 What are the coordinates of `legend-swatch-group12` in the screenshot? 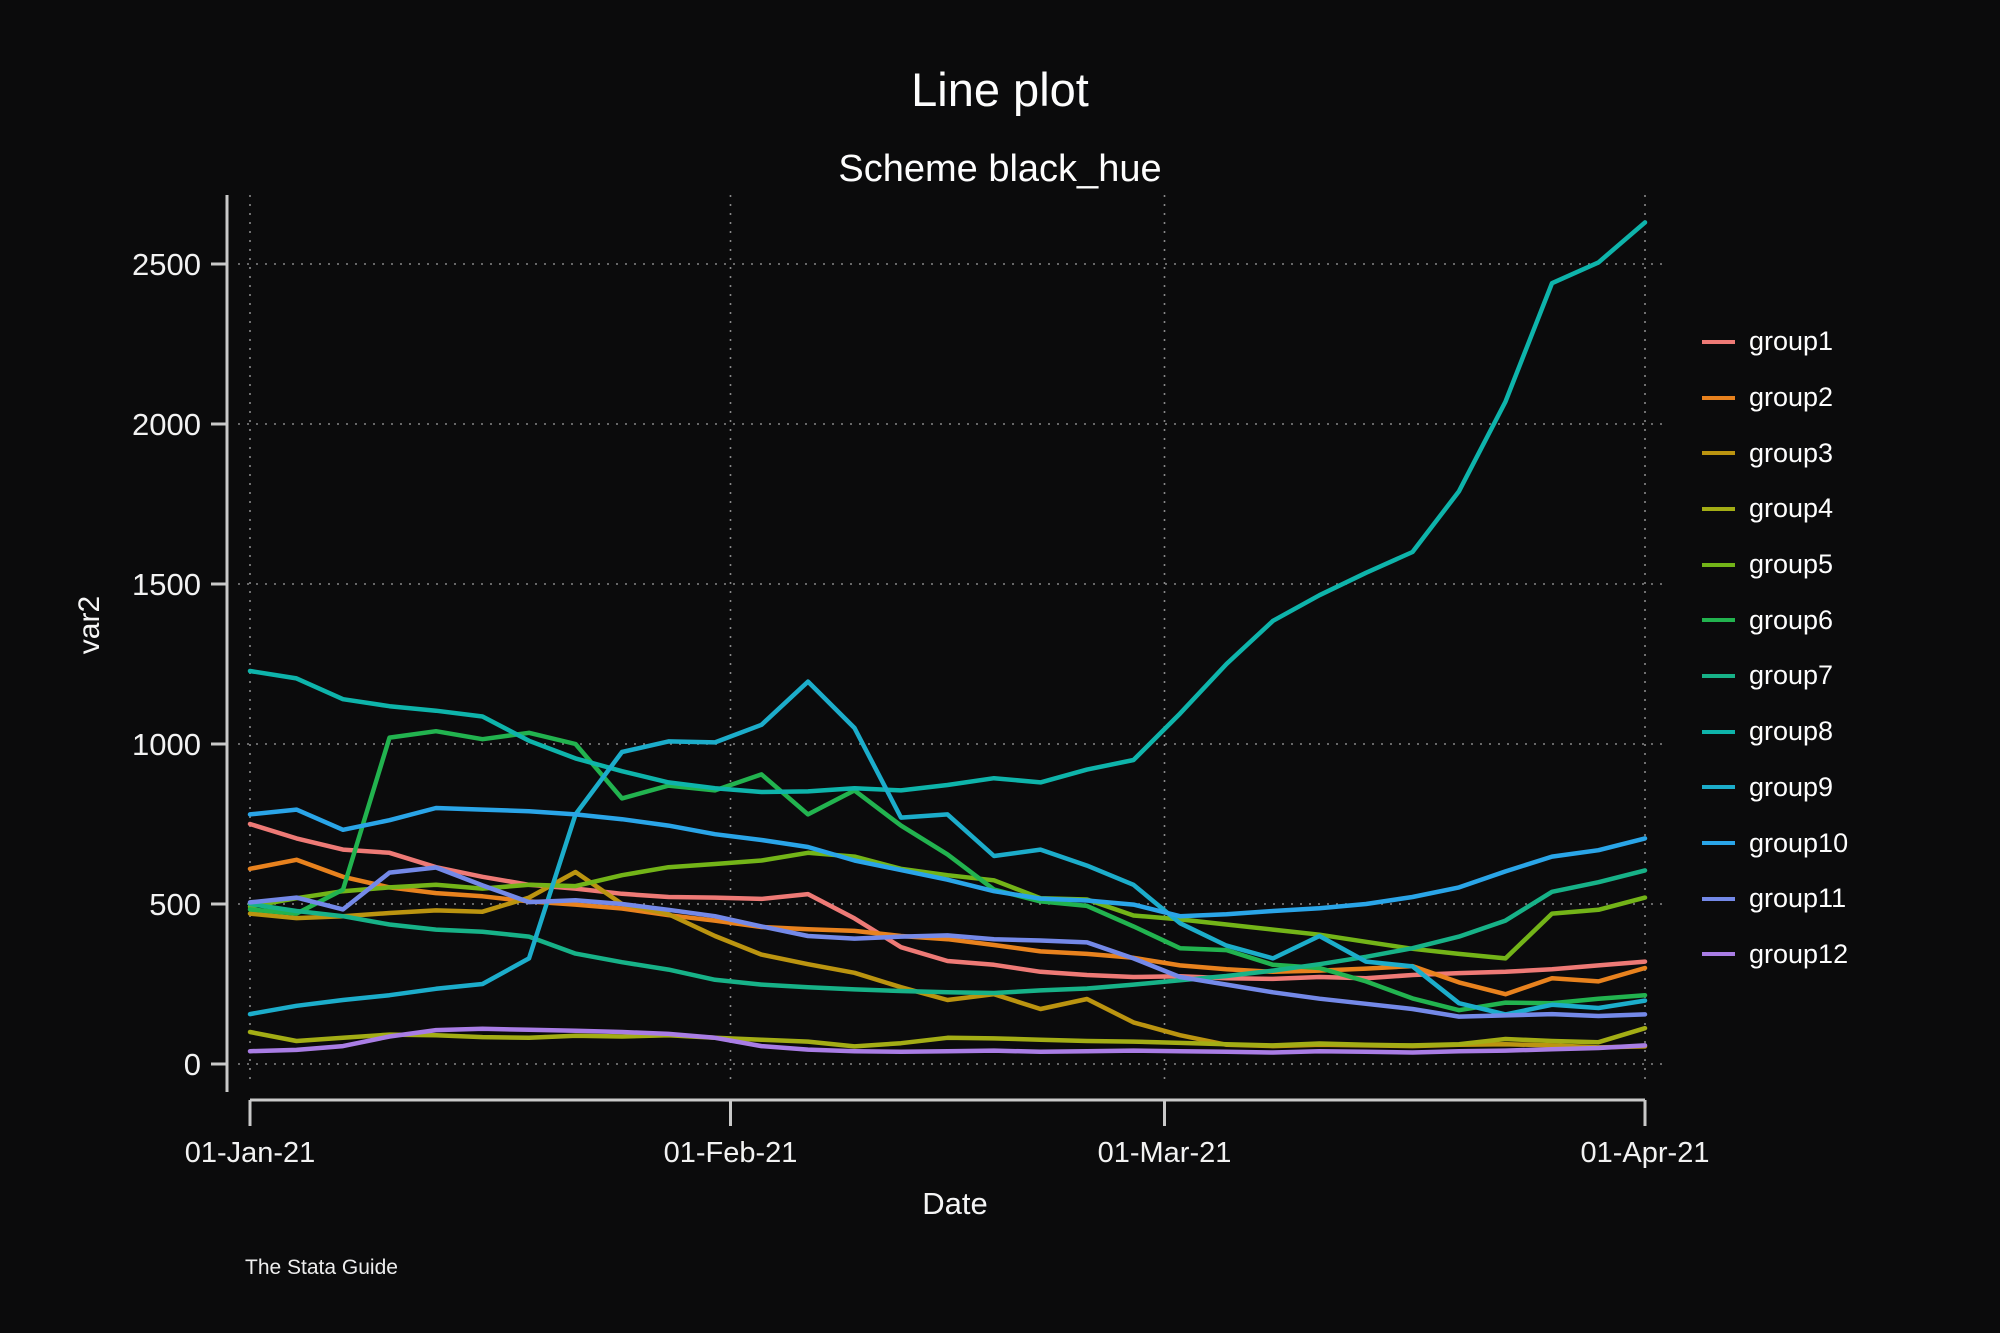 It's located at (1718, 954).